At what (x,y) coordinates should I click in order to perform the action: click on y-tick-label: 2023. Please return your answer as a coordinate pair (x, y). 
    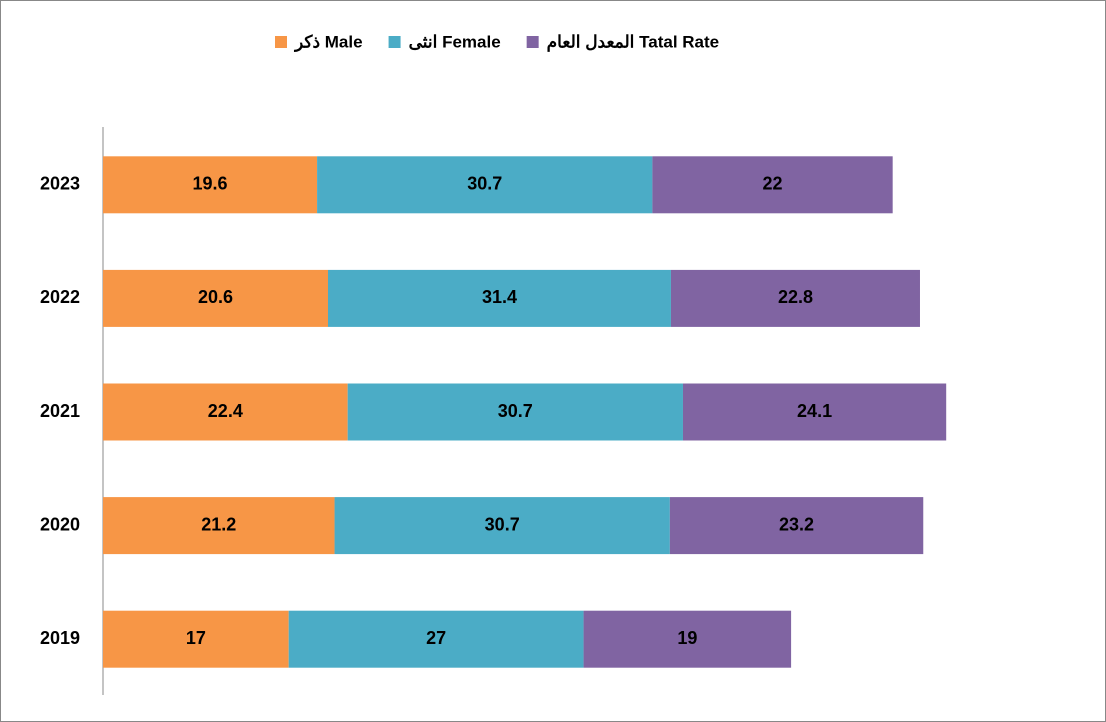
    Looking at the image, I should click on (60, 184).